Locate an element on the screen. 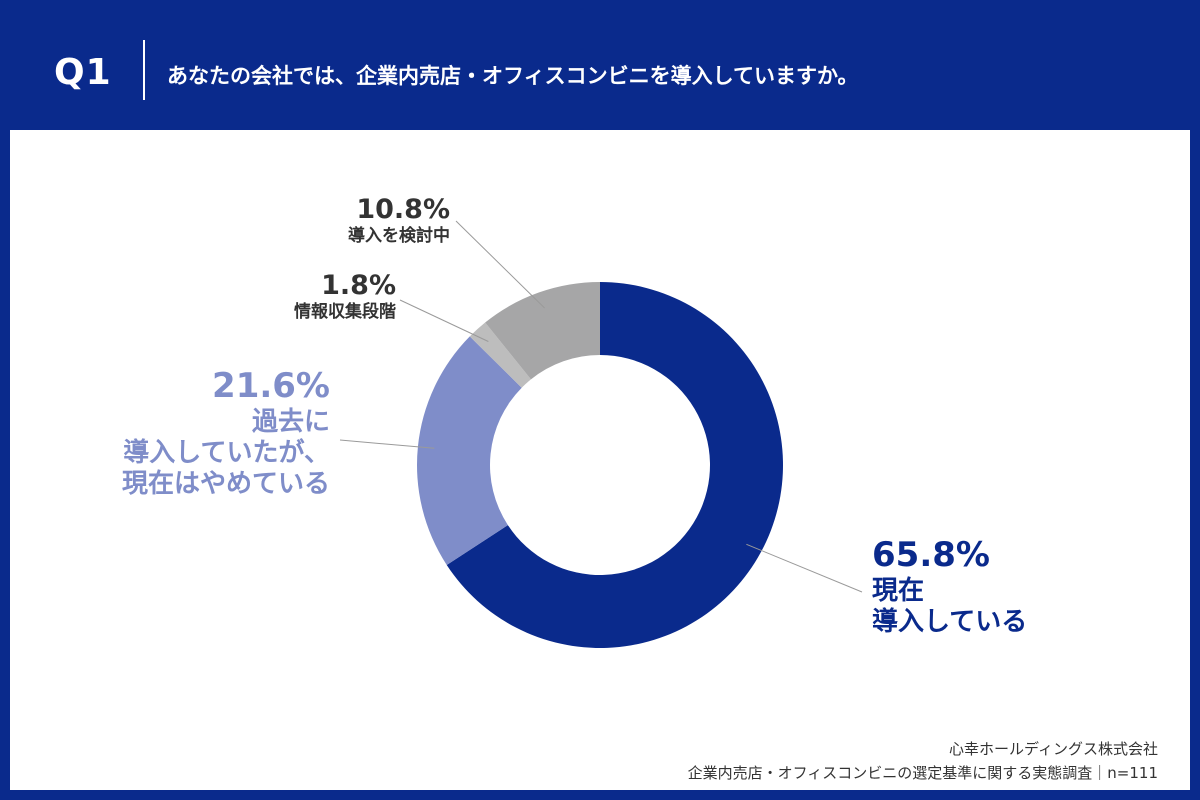 The image size is (1200, 800). slice-label-pct: 10.8% is located at coordinates (403, 209).